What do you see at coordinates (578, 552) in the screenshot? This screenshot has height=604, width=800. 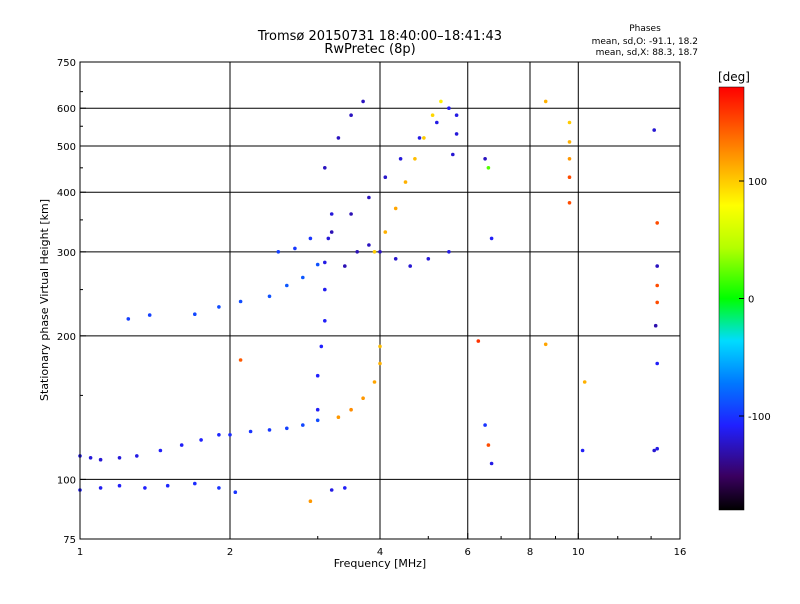 I see `x-tick-label: 10` at bounding box center [578, 552].